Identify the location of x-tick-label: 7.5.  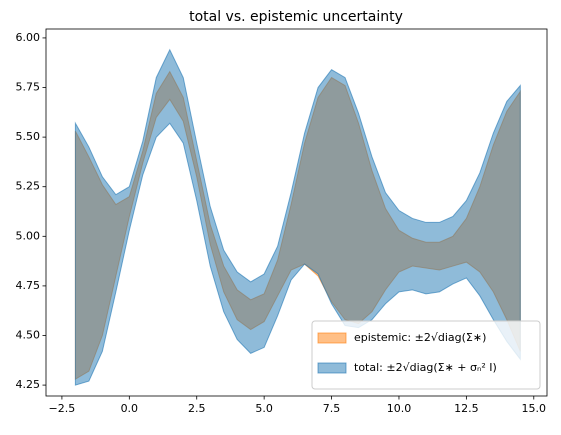
(332, 408).